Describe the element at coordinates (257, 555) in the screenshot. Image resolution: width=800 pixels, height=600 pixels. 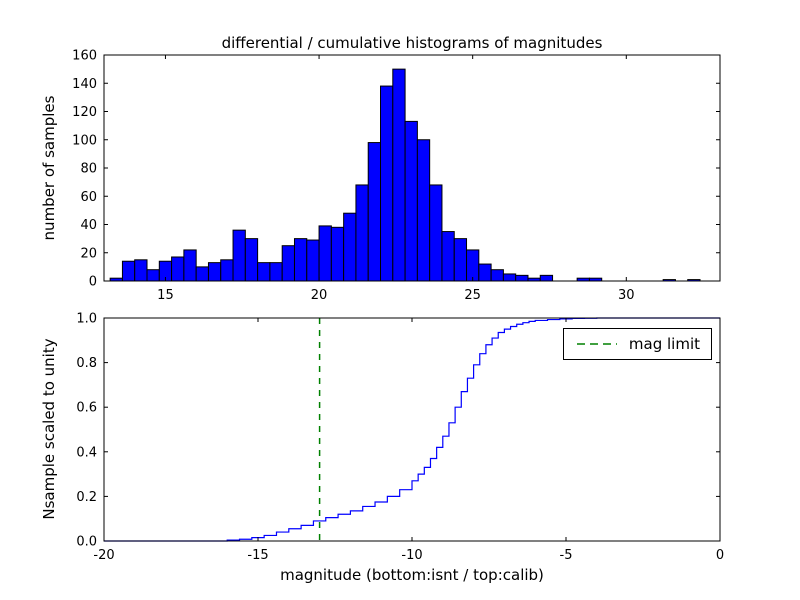
I see `x-tick-label: -15` at that location.